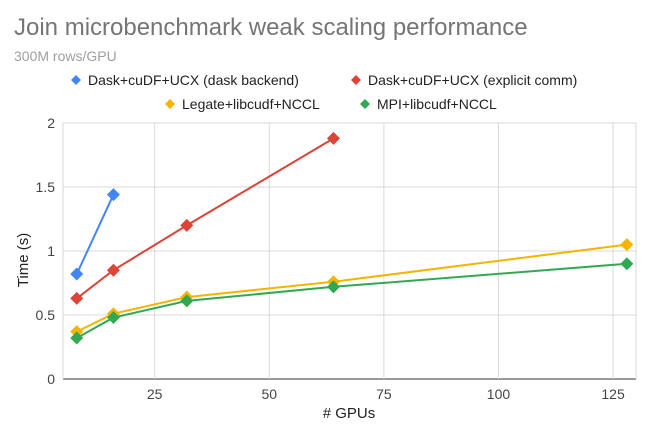  I want to click on y-tick-label: 2, so click(51, 123).